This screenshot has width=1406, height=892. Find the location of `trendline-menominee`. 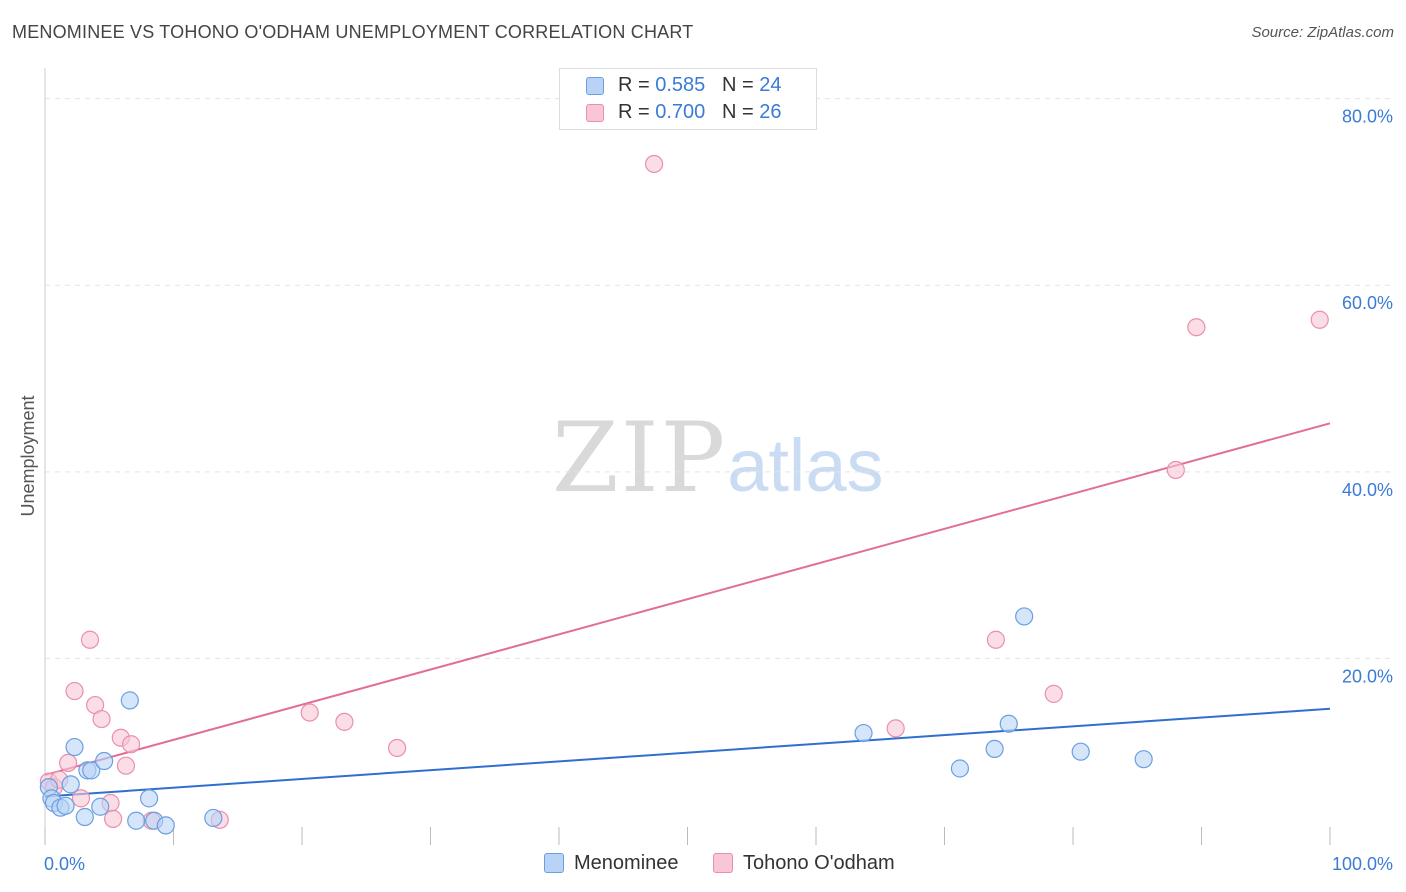

trendline-menominee is located at coordinates (687, 752).